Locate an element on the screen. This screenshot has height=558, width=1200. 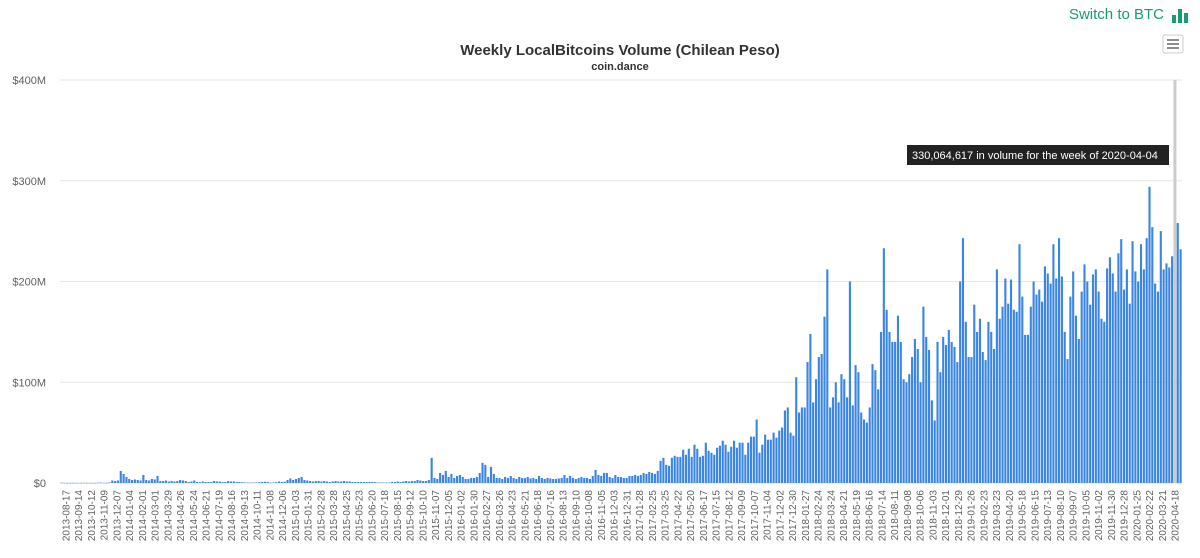
x-tick-label: 2019-11-30 is located at coordinates (1112, 515).